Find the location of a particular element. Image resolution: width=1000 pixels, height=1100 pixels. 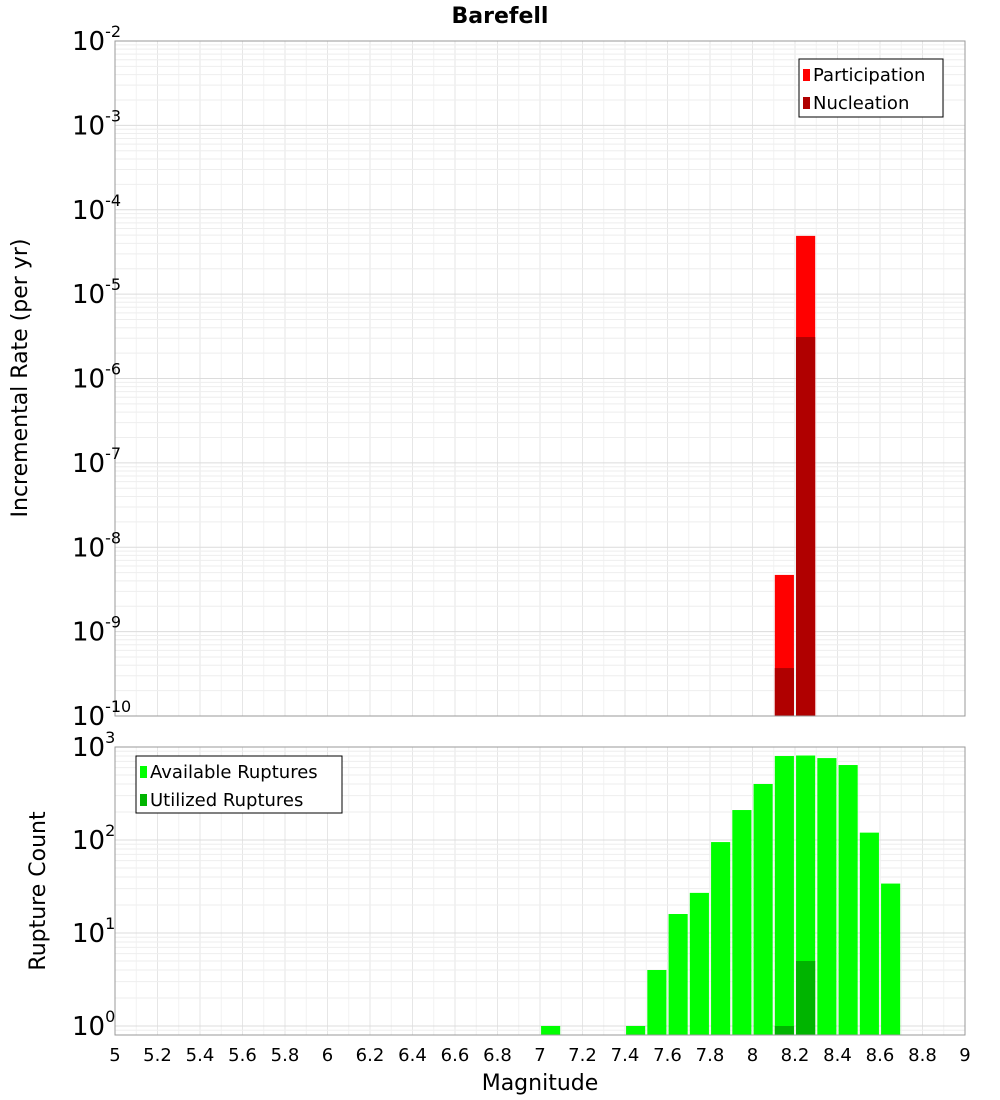

x-tick-label: 7 is located at coordinates (539, 1055).